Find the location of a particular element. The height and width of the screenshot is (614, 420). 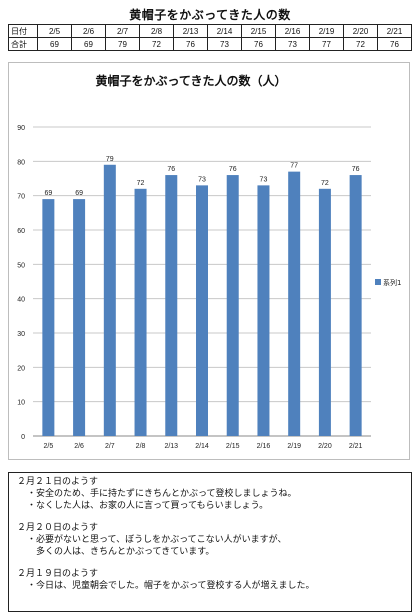

x-tick-label: 2/6 is located at coordinates (79, 446).